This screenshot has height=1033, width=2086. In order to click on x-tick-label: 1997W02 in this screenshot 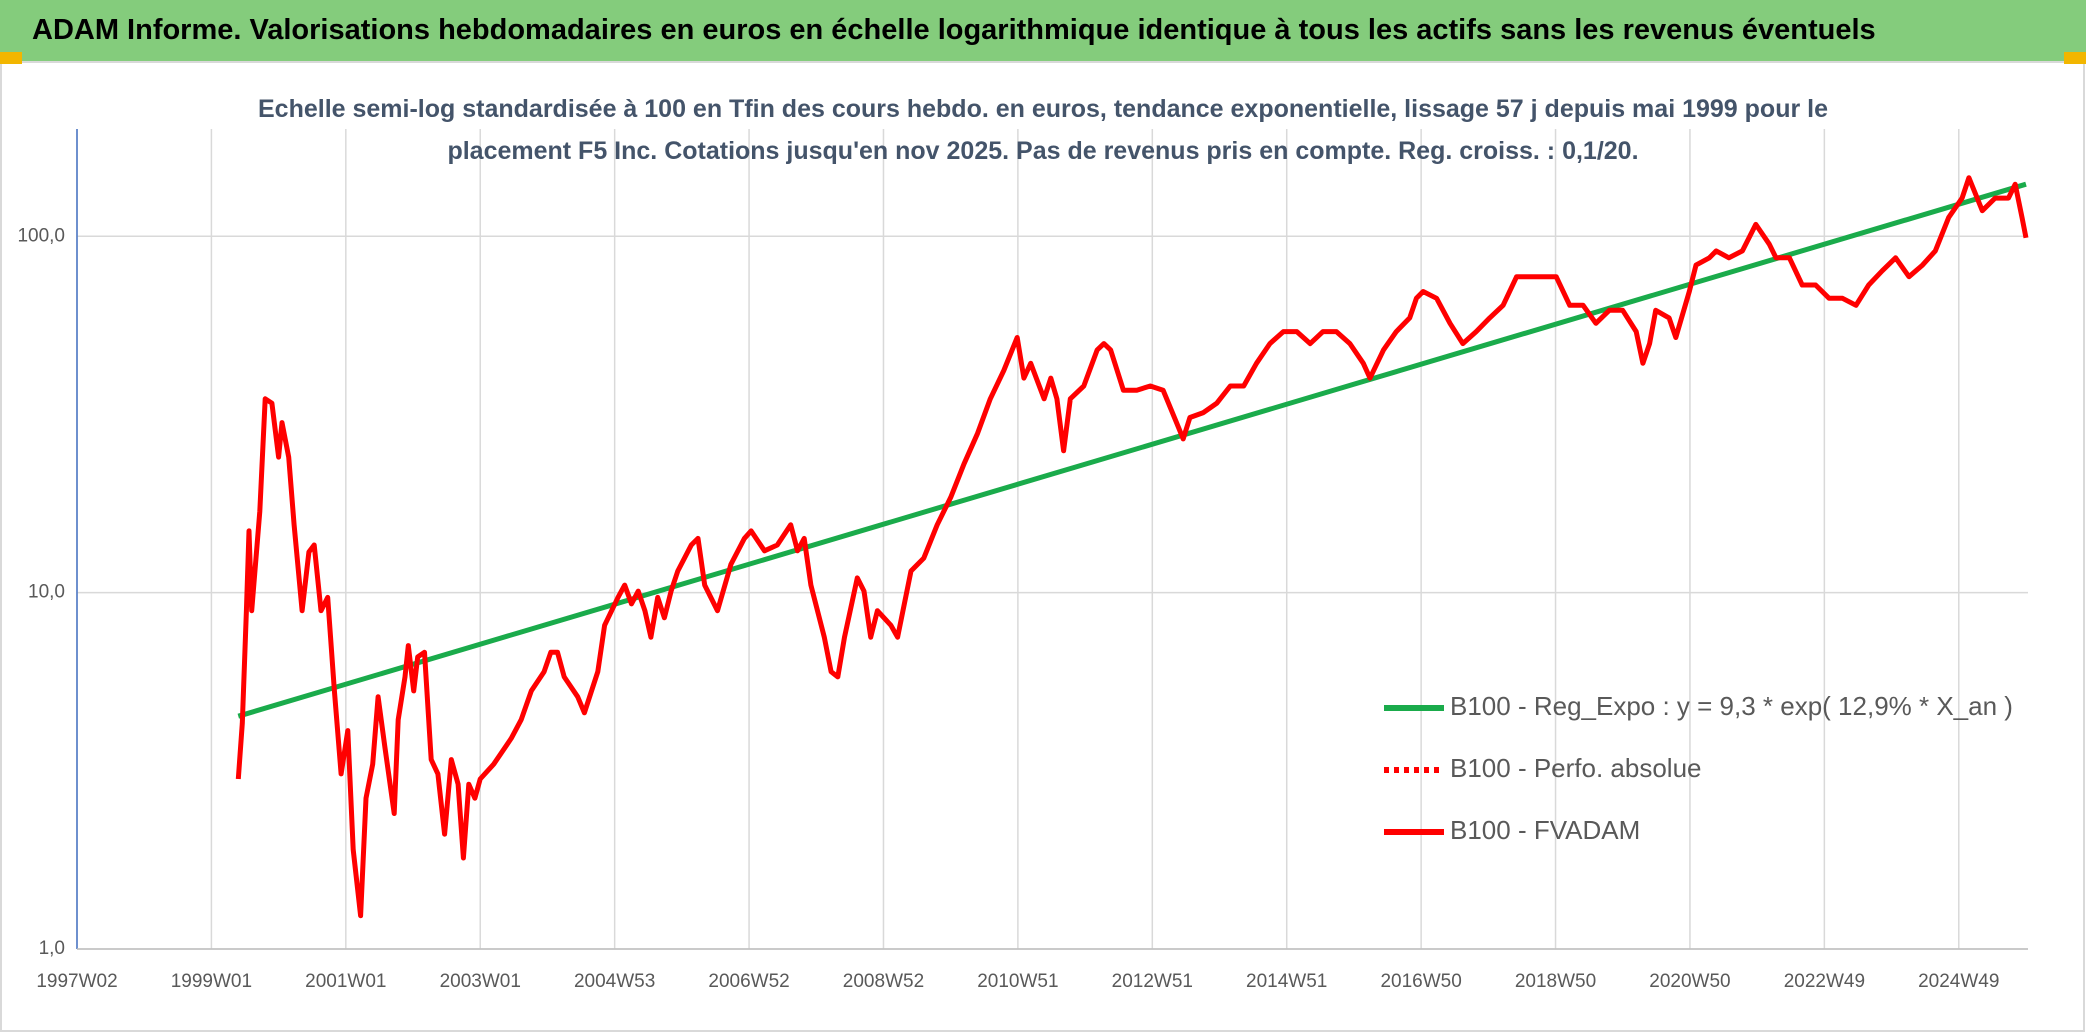, I will do `click(76, 981)`.